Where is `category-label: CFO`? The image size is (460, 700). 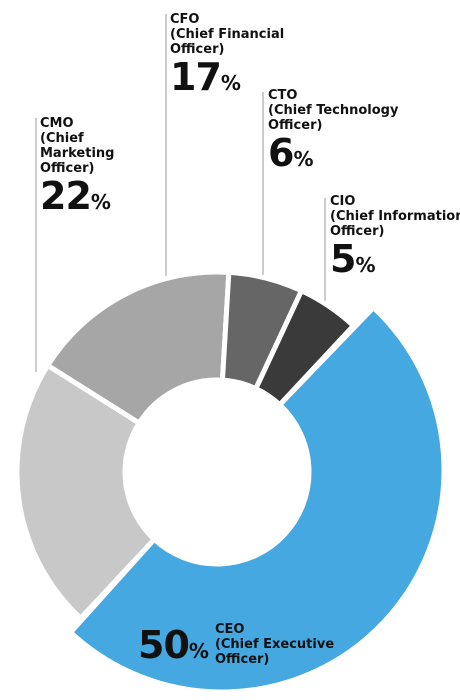
category-label: CFO is located at coordinates (185, 19).